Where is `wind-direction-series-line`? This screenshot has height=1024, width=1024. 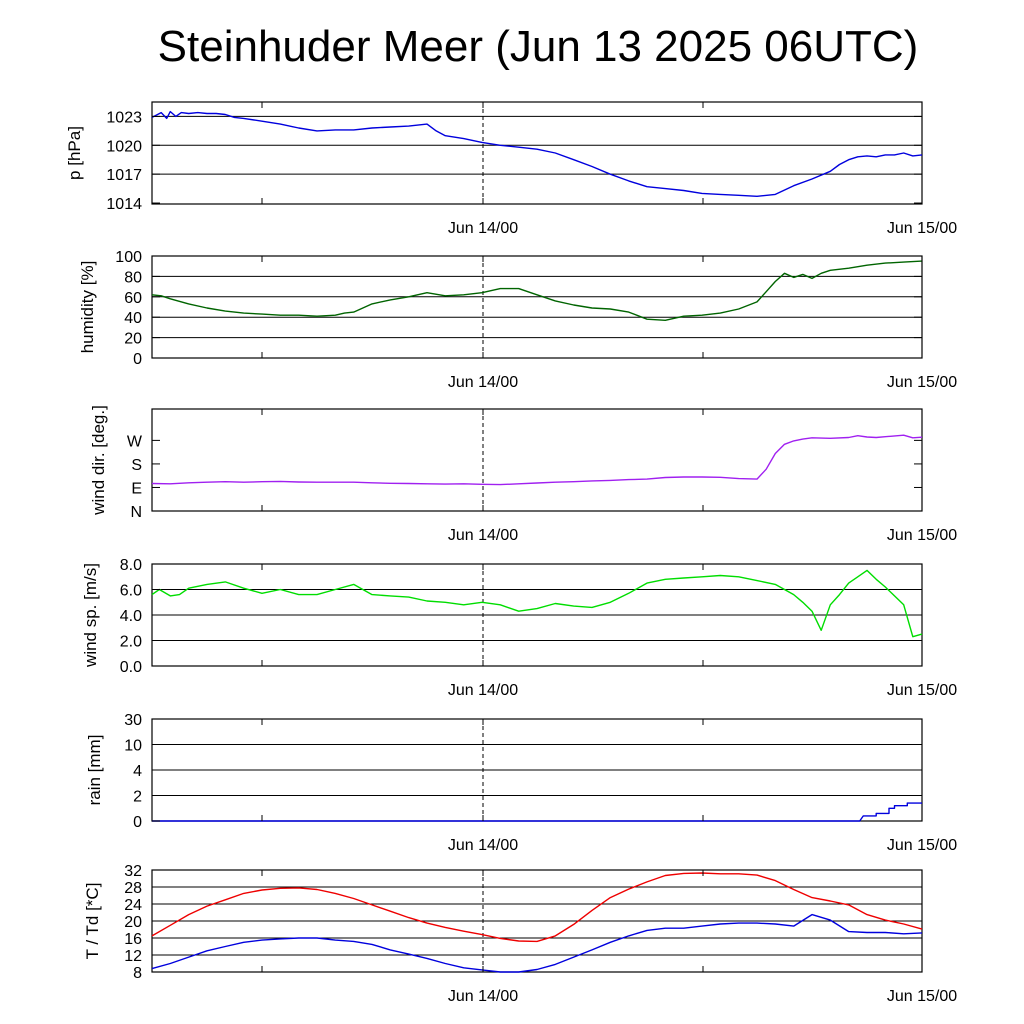 wind-direction-series-line is located at coordinates (537, 460).